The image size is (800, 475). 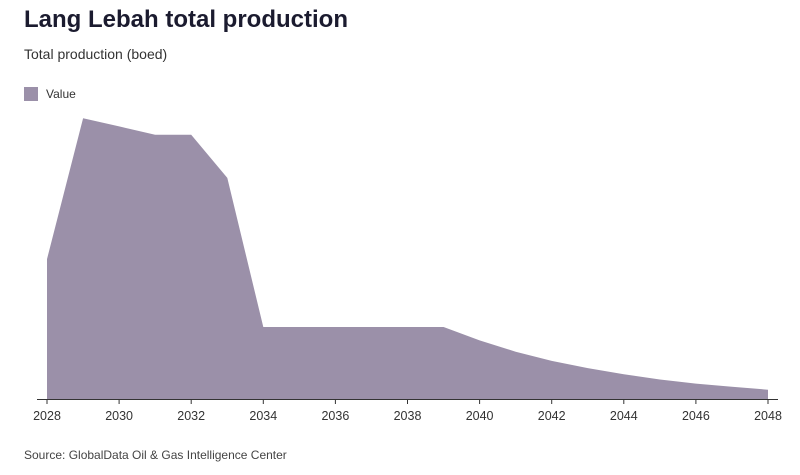 I want to click on legend: Value, so click(x=50, y=94).